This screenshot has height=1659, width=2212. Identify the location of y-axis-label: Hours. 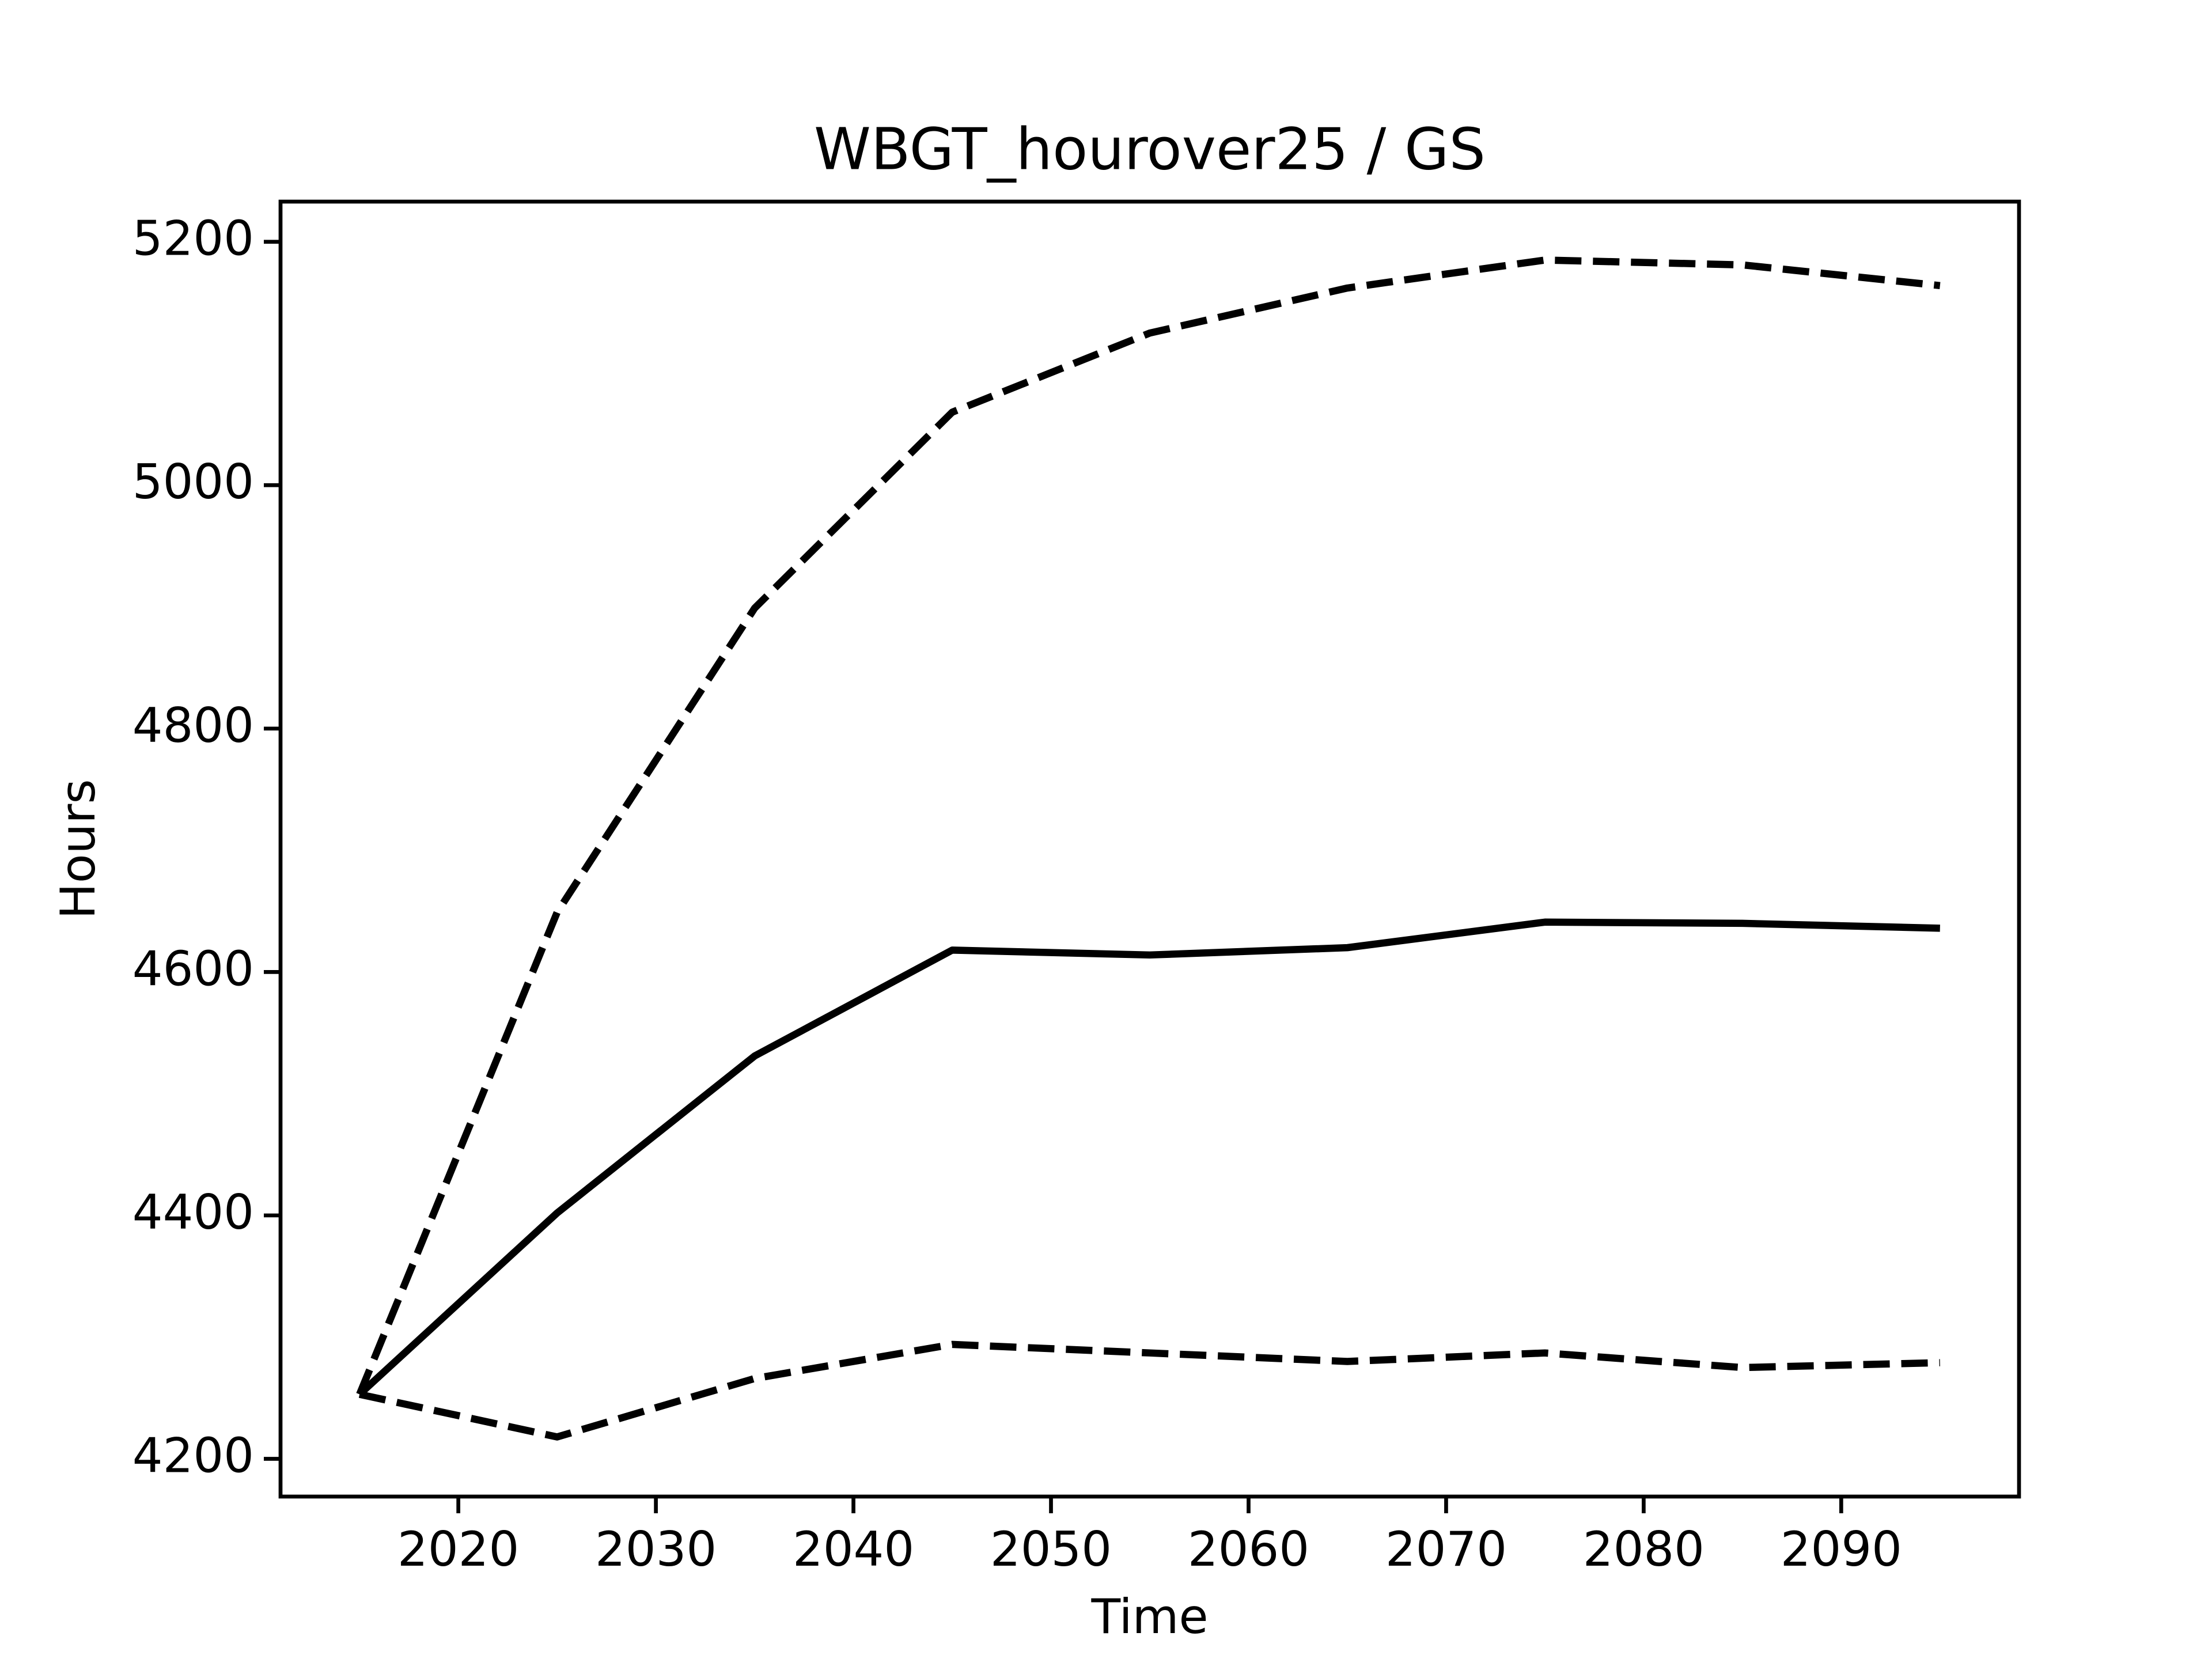
(78, 849).